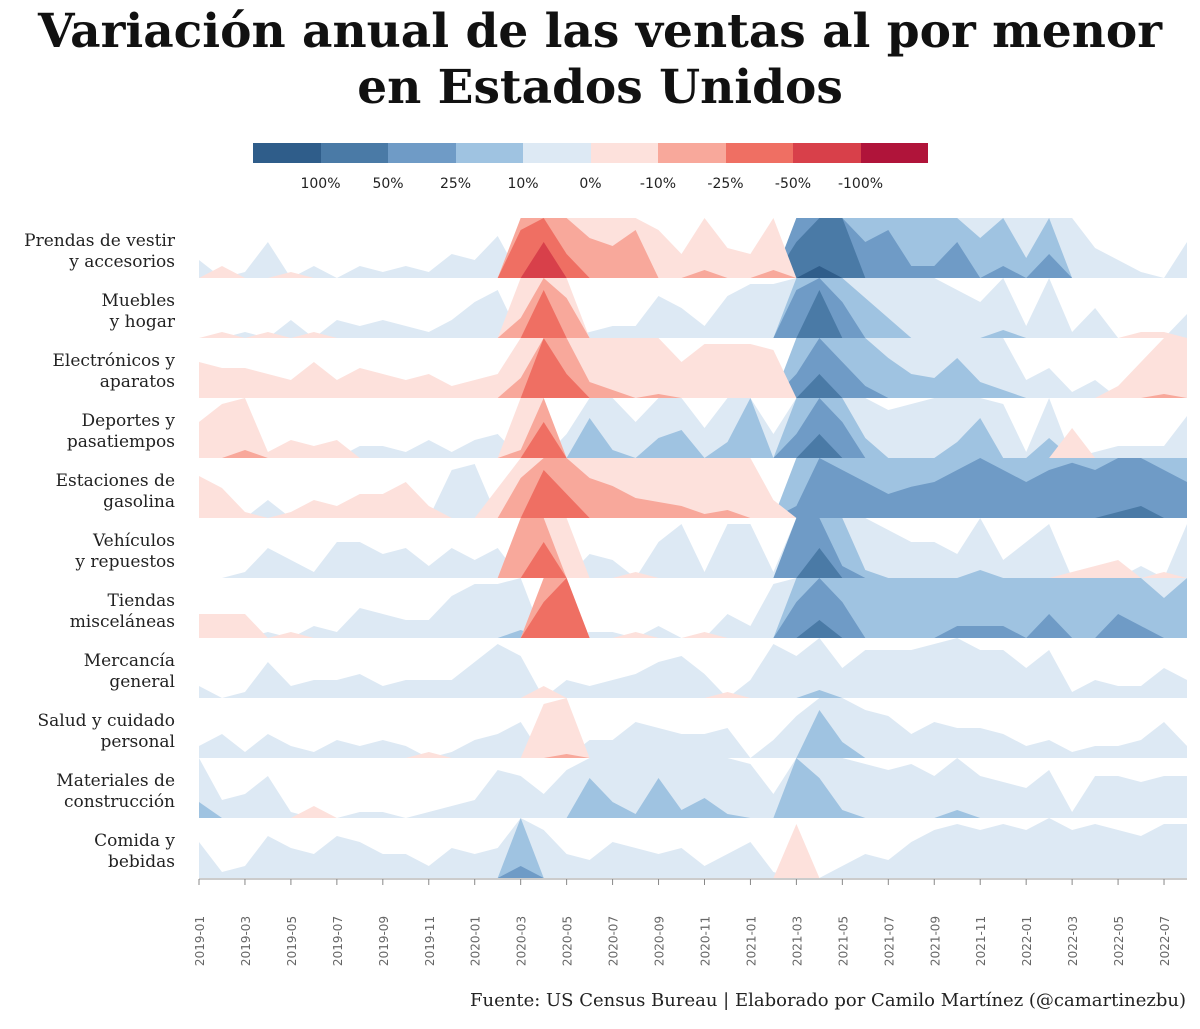 Image resolution: width=1200 pixels, height=1029 pixels. Describe the element at coordinates (114, 361) in the screenshot. I see `row-label: Electrónicos y` at that location.